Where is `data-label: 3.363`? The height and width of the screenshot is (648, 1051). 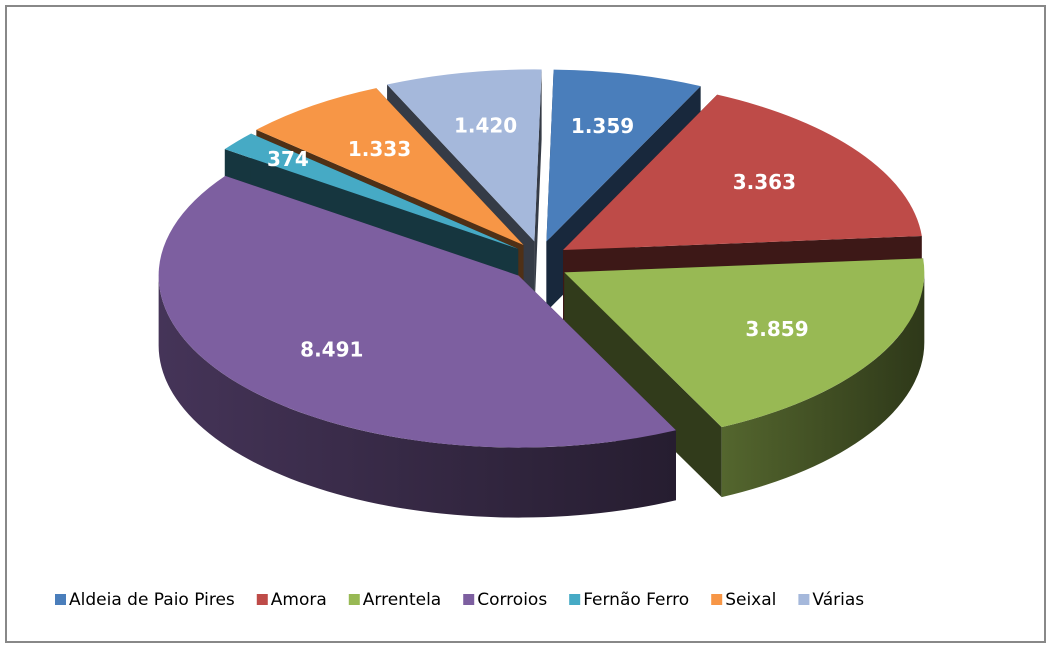
data-label: 3.363 is located at coordinates (764, 182).